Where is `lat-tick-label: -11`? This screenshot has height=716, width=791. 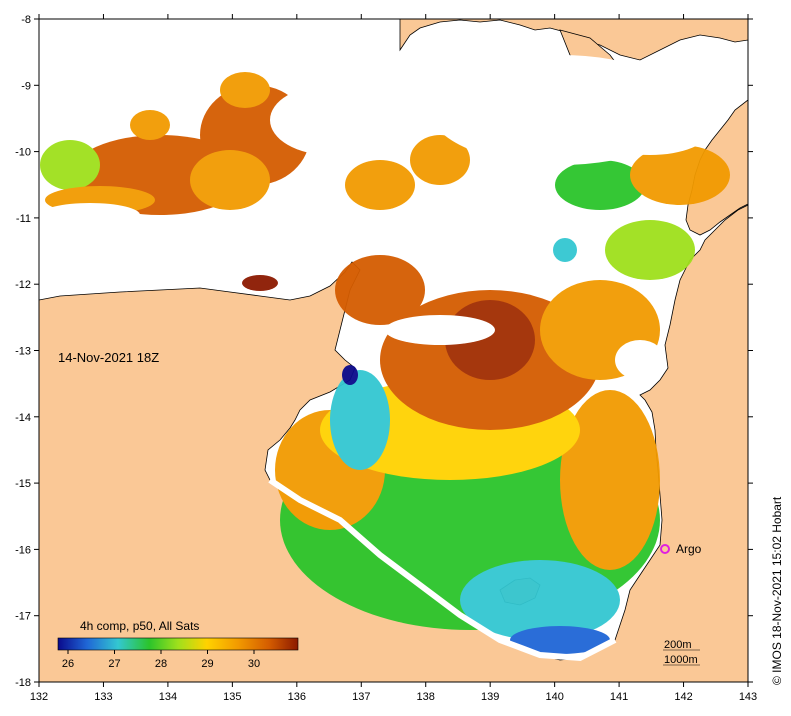
lat-tick-label: -11 is located at coordinates (23, 219).